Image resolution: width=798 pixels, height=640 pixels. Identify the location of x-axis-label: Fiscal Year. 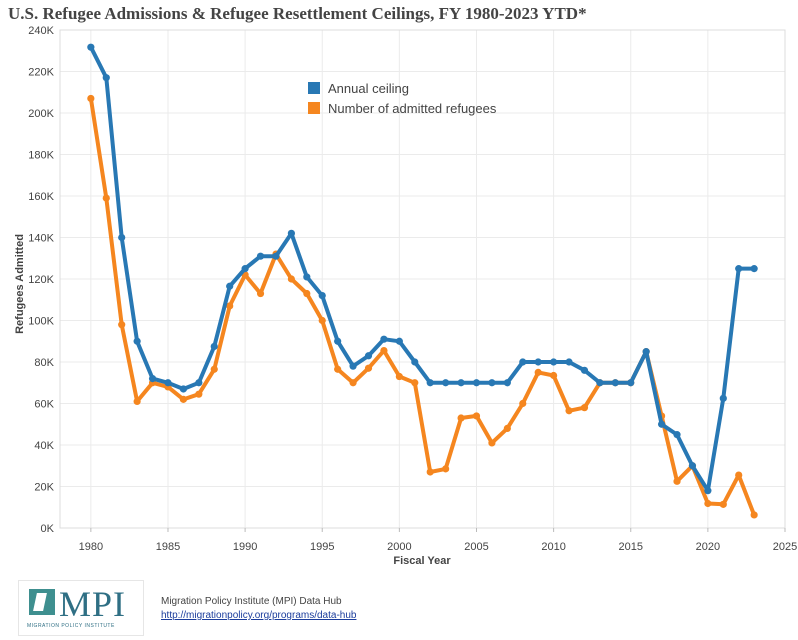
(422, 561).